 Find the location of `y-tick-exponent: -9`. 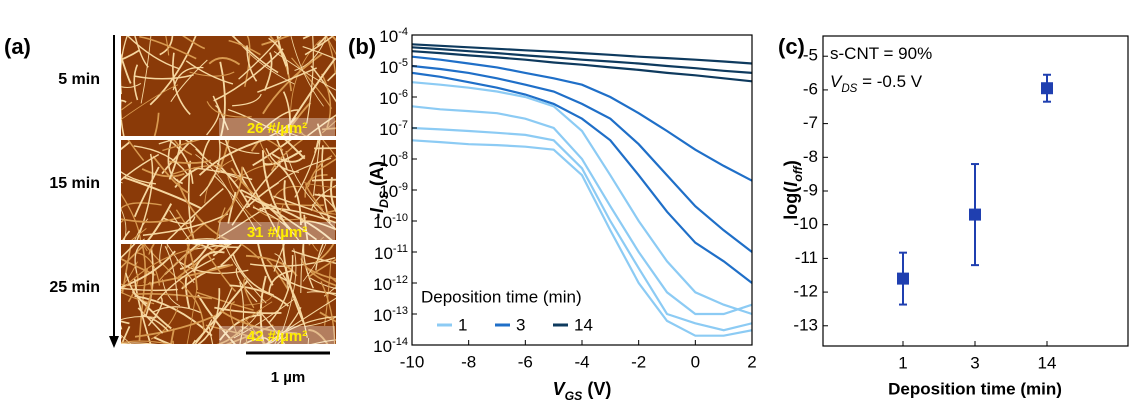

y-tick-exponent: -9 is located at coordinates (403, 187).